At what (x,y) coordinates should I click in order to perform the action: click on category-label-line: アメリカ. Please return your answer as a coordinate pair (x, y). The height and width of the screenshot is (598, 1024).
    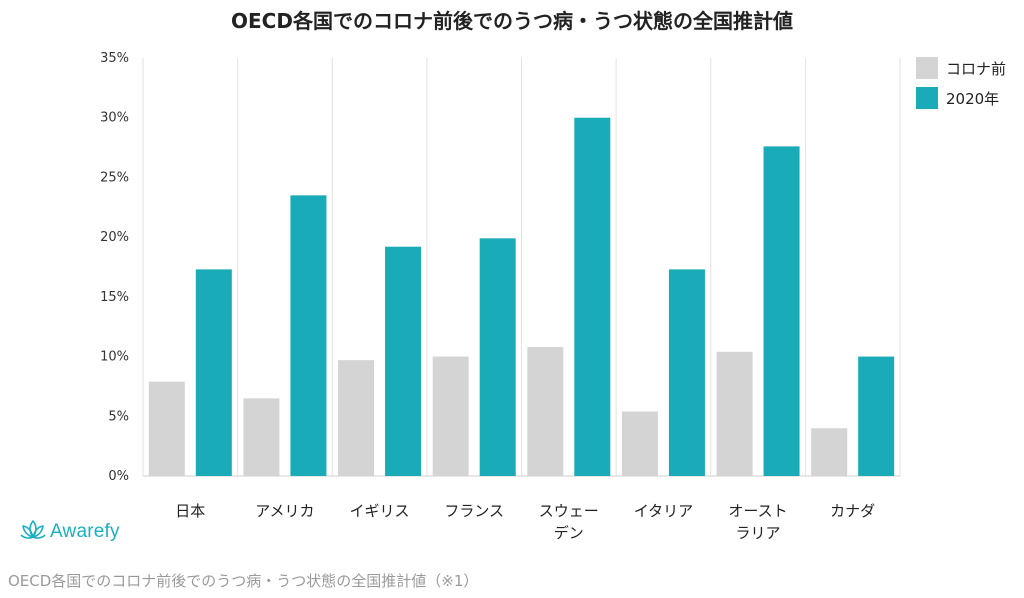
    Looking at the image, I should click on (284, 511).